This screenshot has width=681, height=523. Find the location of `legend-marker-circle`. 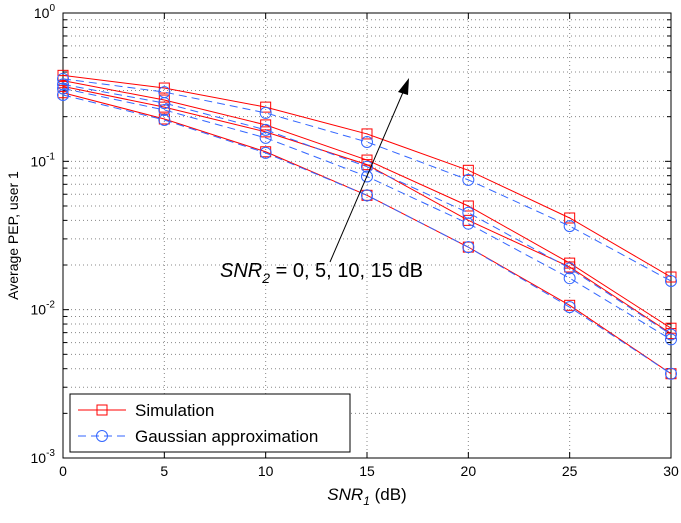

legend-marker-circle is located at coordinates (102, 436).